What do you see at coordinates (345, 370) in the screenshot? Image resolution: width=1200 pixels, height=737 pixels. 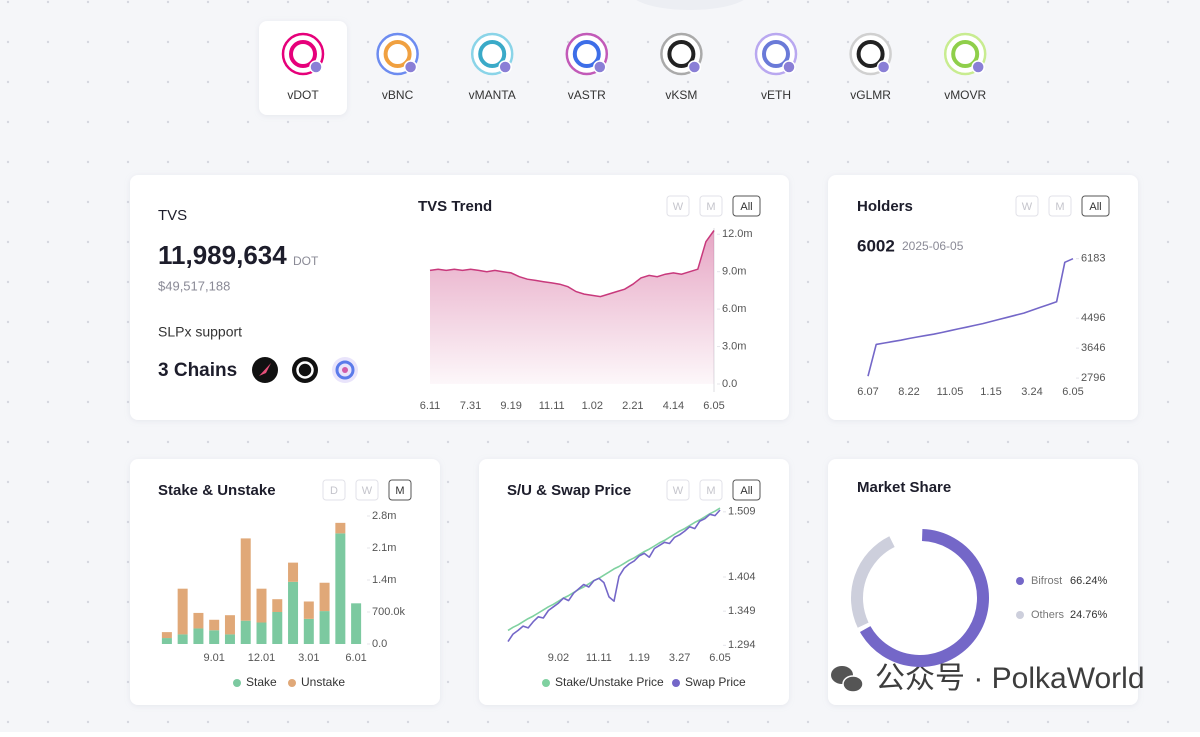 I see `chain-icon-mark` at bounding box center [345, 370].